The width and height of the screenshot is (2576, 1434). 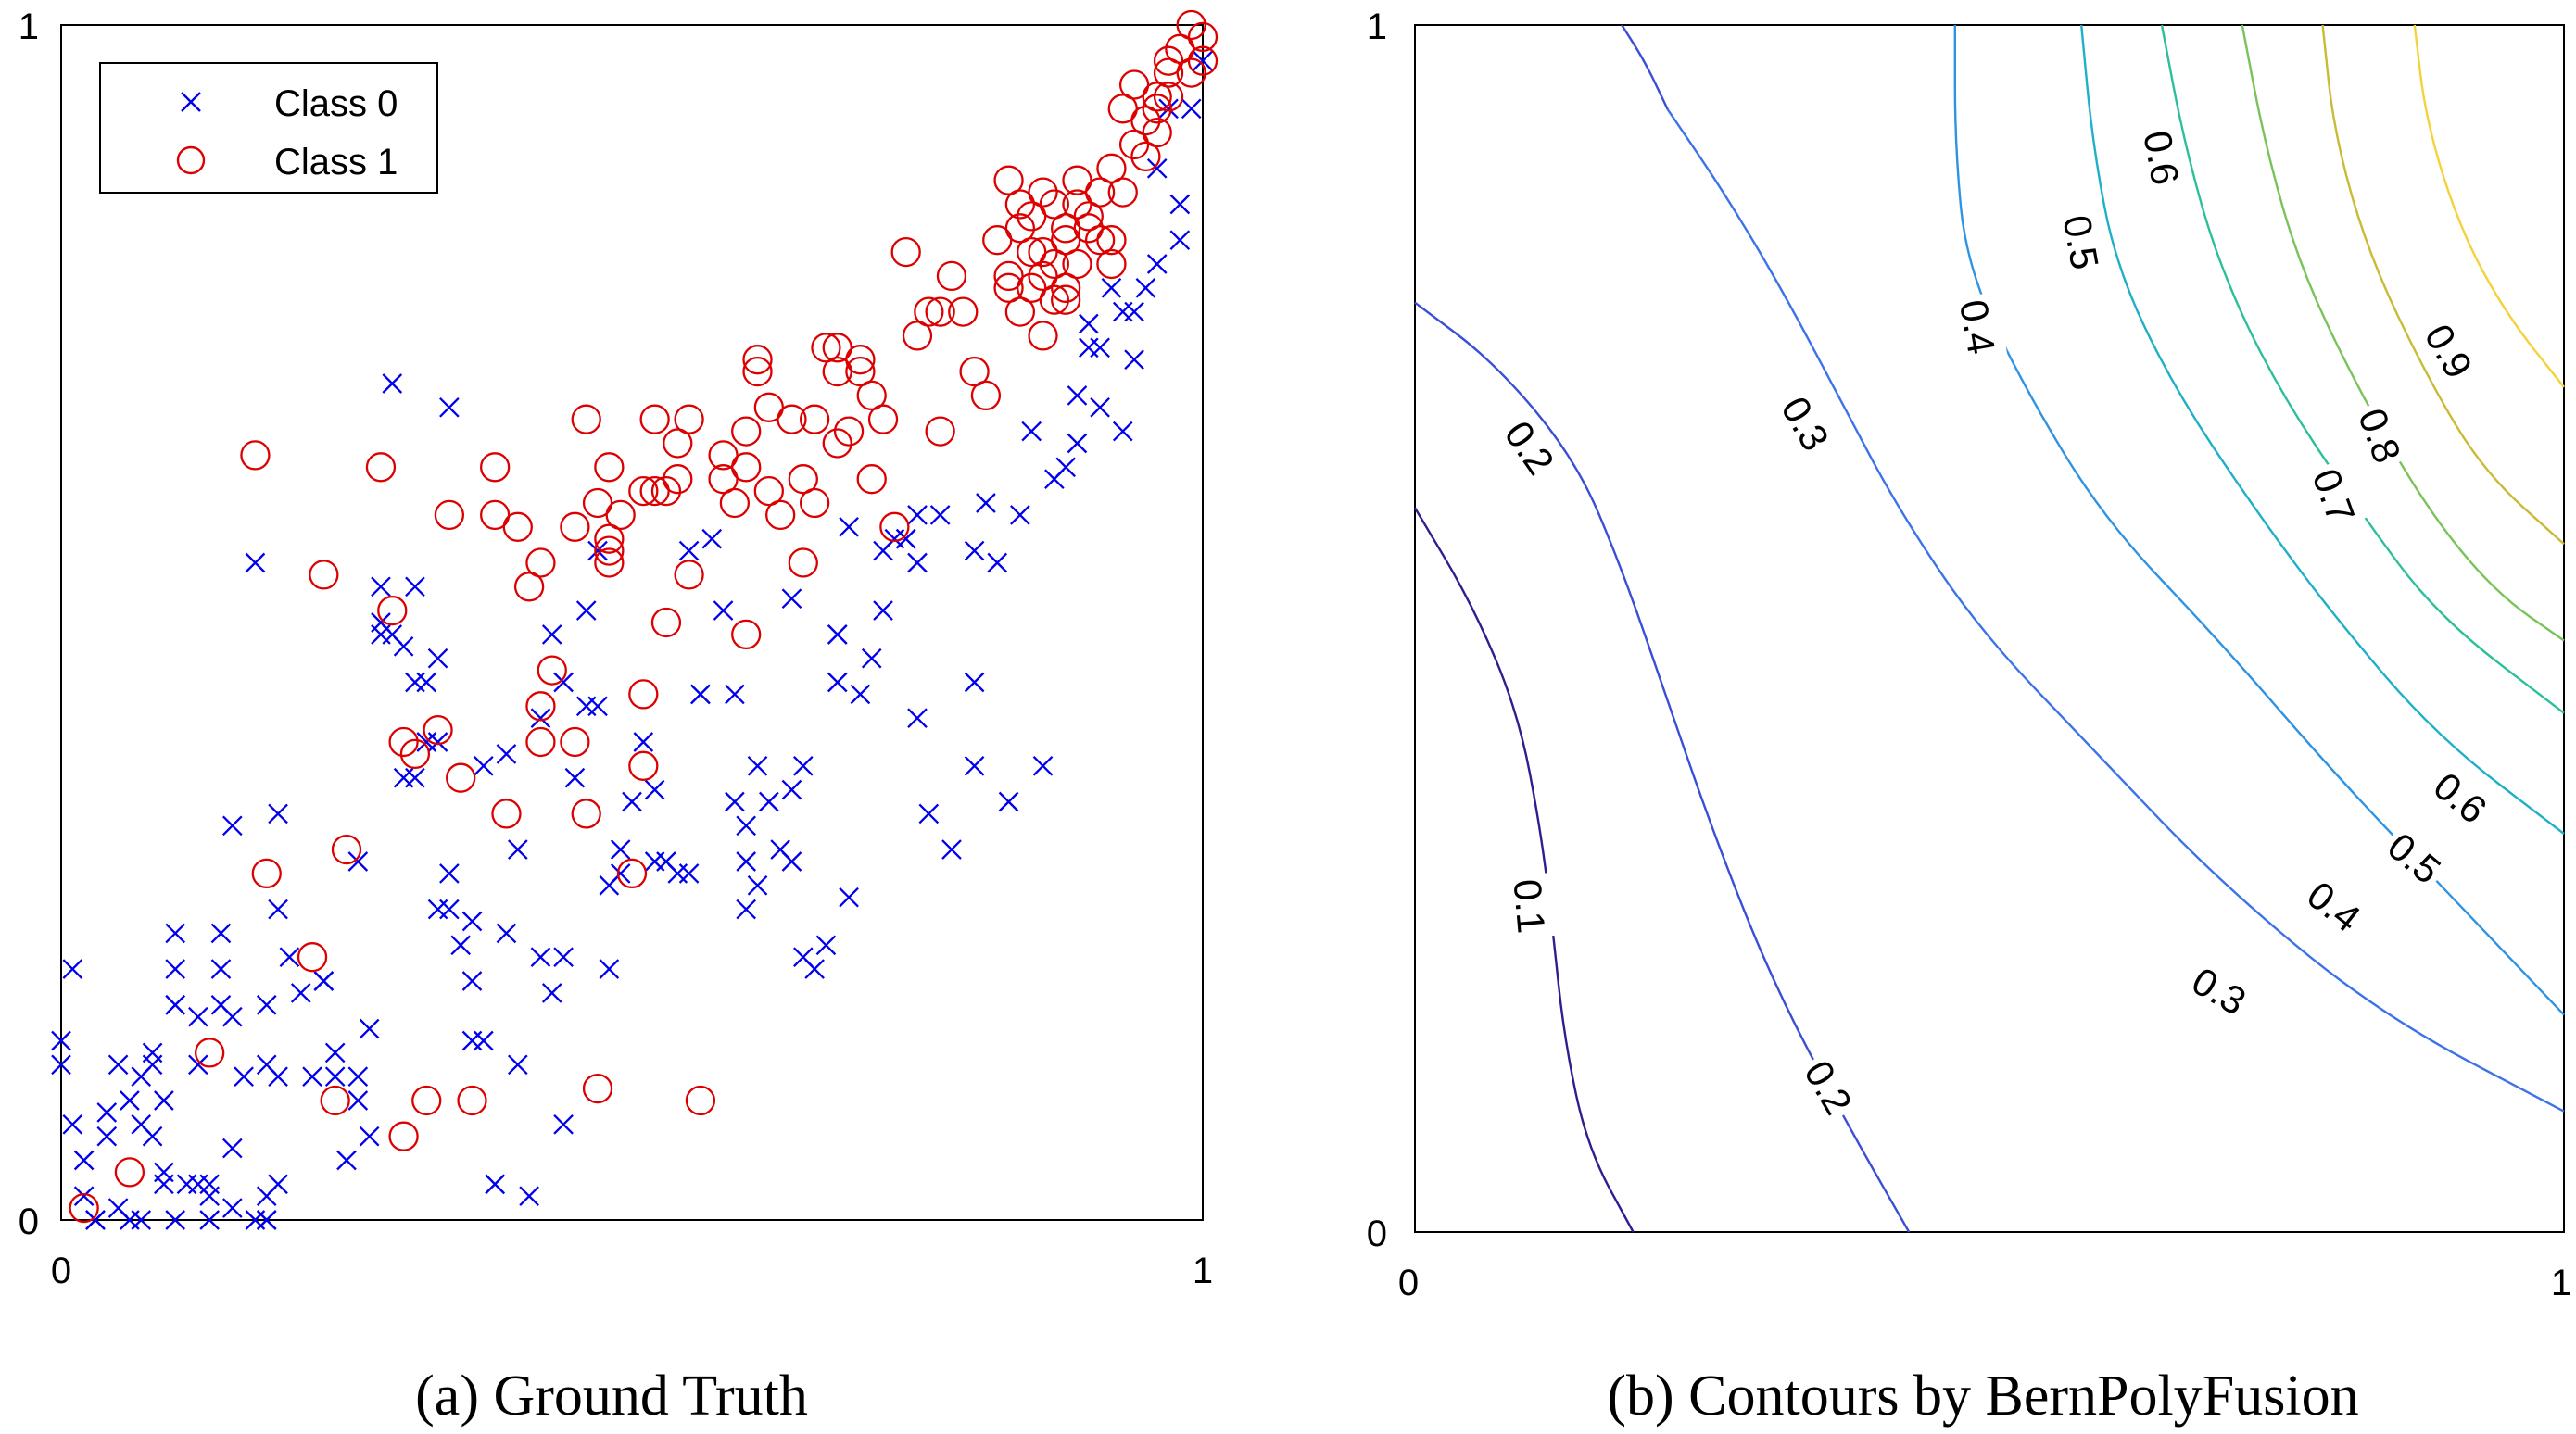 I want to click on contour-label: 0.5, so click(x=2080, y=242).